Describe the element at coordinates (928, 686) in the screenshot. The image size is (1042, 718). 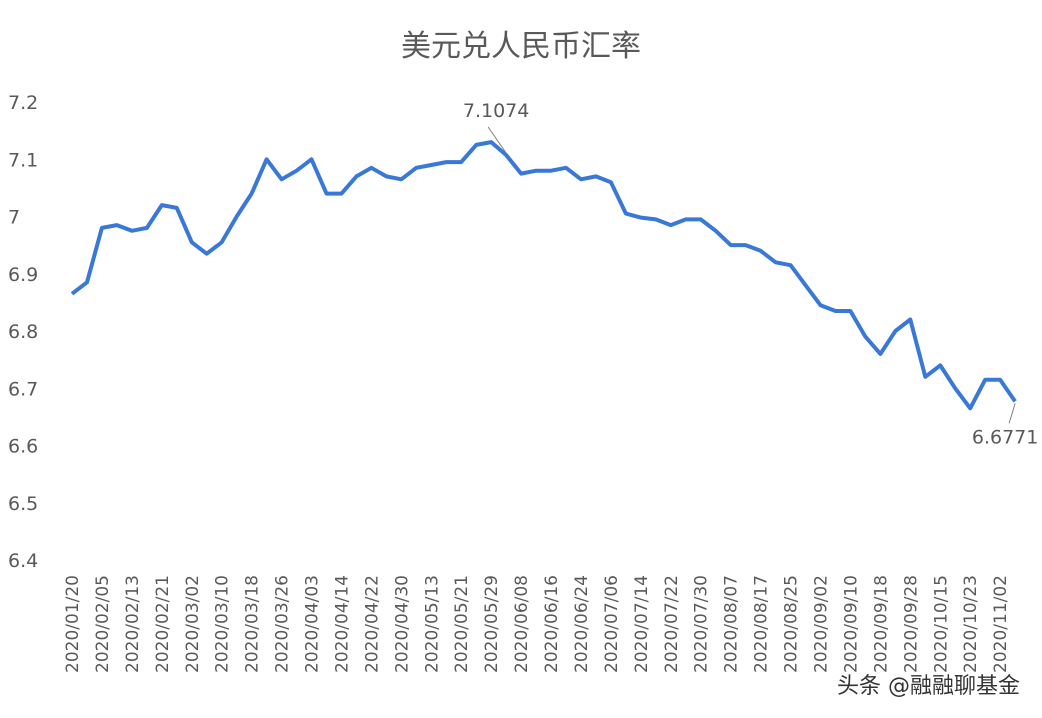
I see `watermark: 头条 @融融聊基金` at that location.